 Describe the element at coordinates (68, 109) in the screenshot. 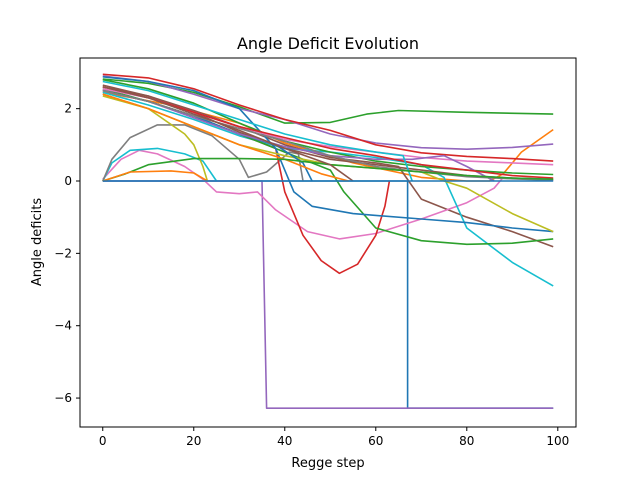

I see `y-tick-label: 2` at that location.